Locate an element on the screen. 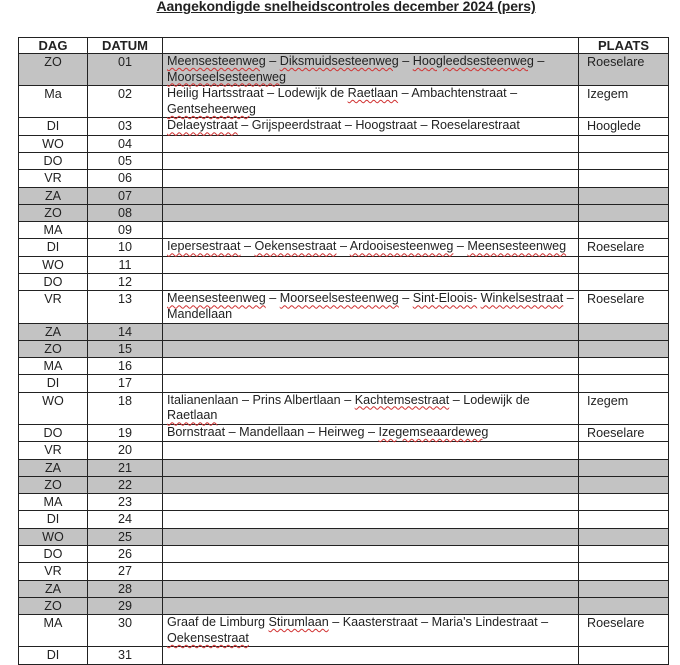 The image size is (680, 665). table-row: ZO 15 is located at coordinates (343, 349).